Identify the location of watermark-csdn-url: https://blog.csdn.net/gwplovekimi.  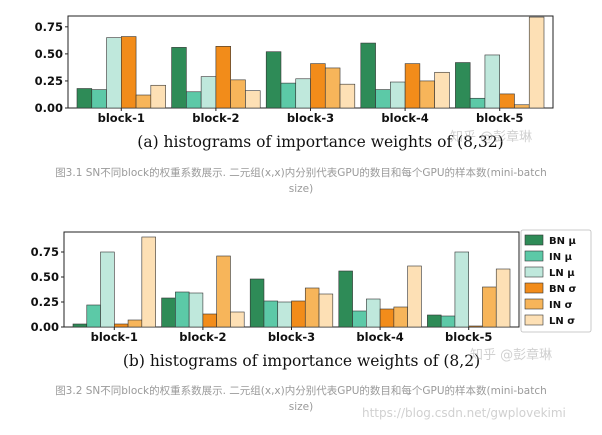
(464, 413).